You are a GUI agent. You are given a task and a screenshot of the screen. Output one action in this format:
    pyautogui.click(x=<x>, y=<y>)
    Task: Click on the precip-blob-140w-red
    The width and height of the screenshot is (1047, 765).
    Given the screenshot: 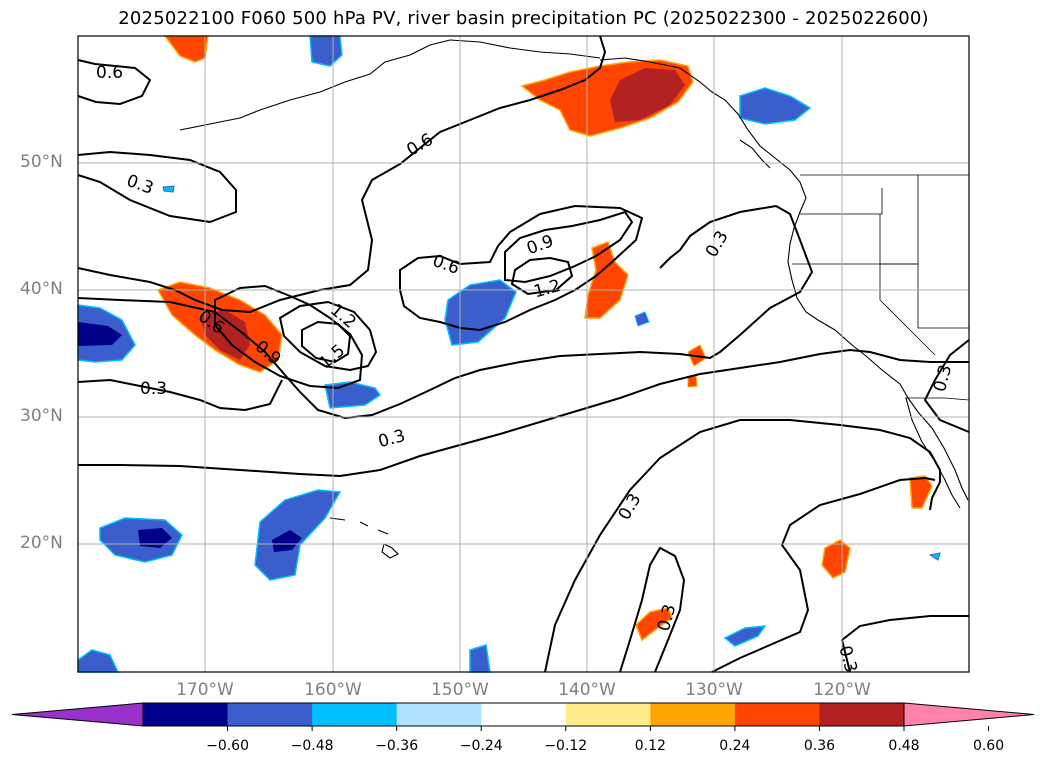 What is the action you would take?
    pyautogui.click(x=606, y=280)
    